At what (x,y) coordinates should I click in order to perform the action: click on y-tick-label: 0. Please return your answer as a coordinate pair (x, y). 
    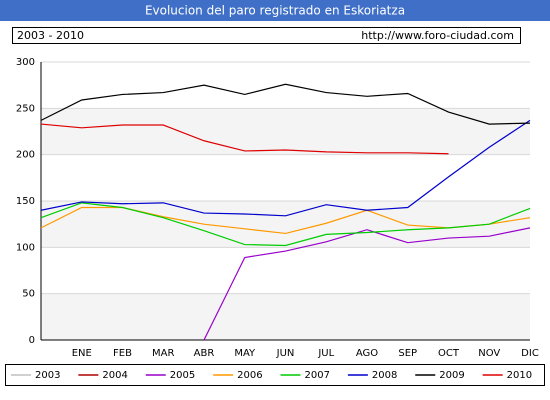
    Looking at the image, I should click on (32, 340).